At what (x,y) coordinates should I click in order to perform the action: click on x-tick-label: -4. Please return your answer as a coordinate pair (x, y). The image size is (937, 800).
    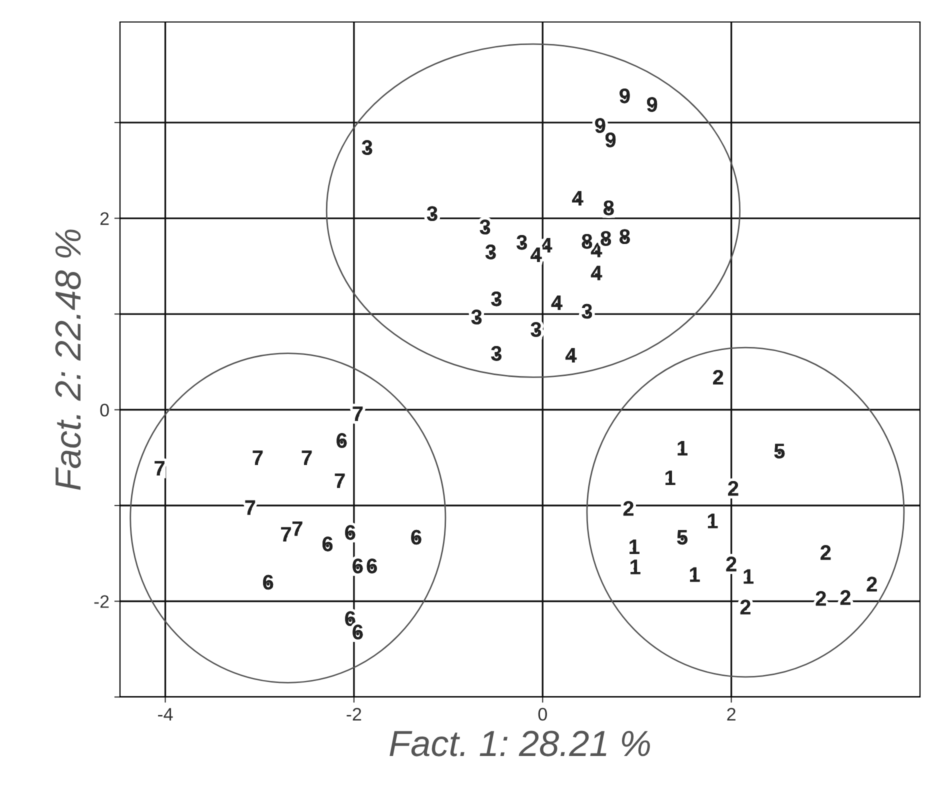
    Looking at the image, I should click on (165, 714).